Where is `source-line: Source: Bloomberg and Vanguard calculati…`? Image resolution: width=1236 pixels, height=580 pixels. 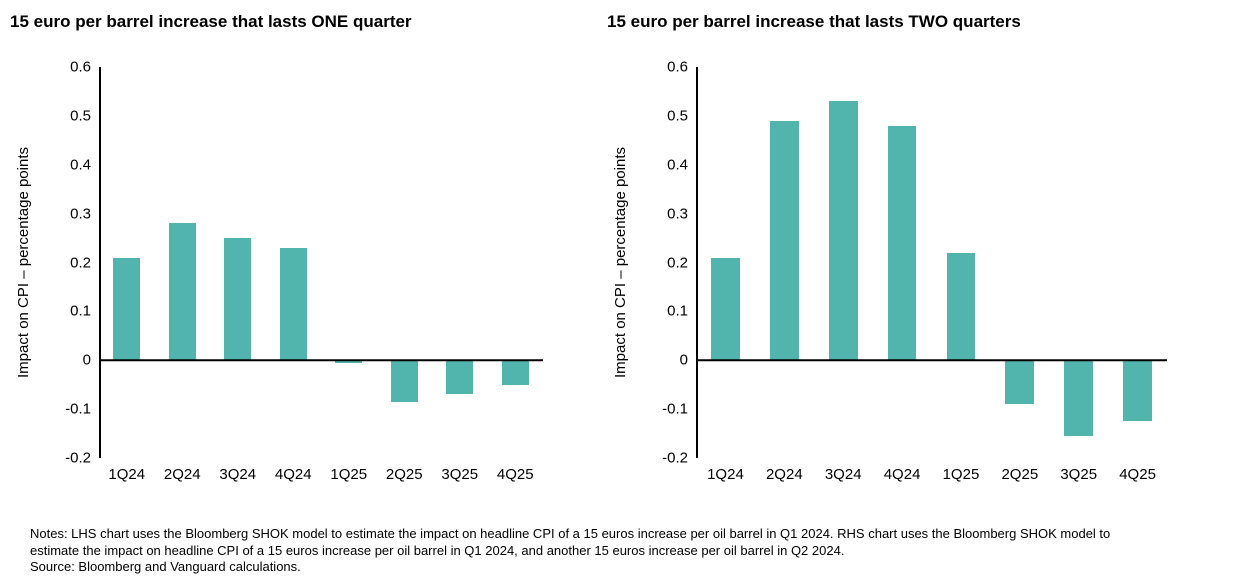
source-line: Source: Bloomberg and Vanguard calculati… is located at coordinates (165, 566).